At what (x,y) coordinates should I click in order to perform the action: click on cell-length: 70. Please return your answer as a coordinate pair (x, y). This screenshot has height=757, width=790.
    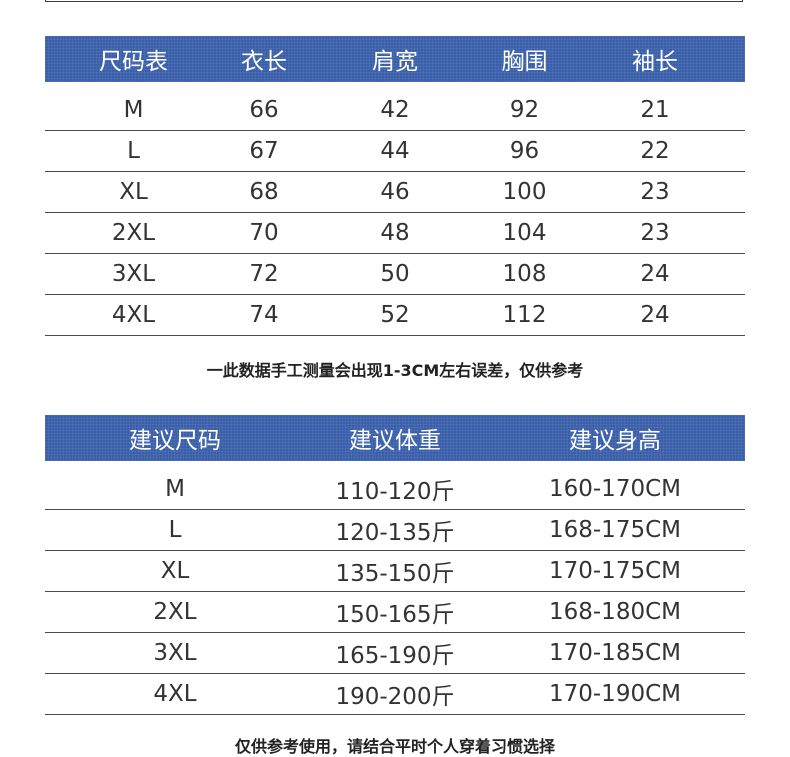
    Looking at the image, I should click on (264, 233).